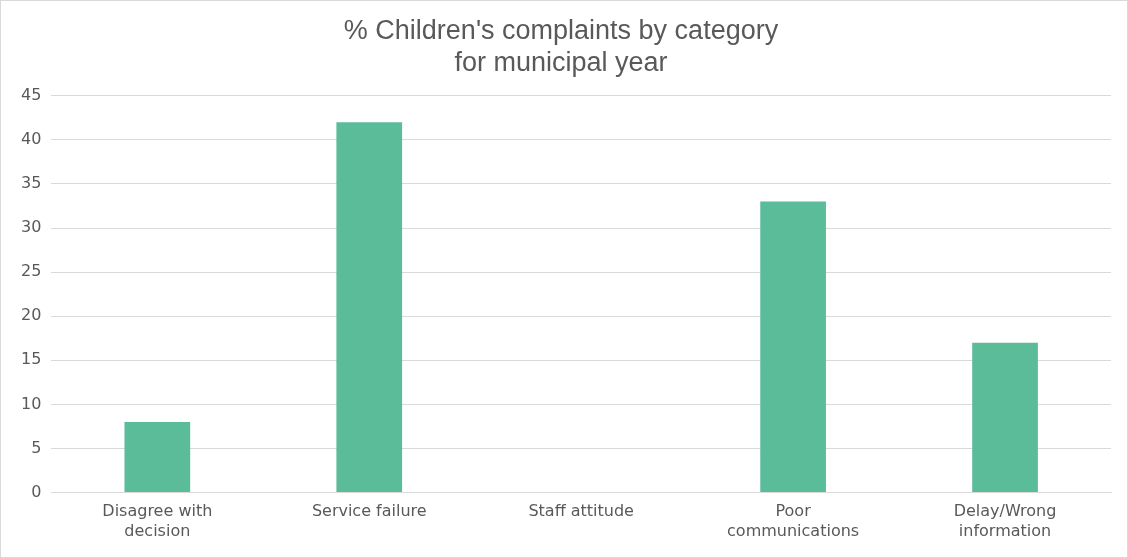 Image resolution: width=1128 pixels, height=558 pixels. Describe the element at coordinates (36, 447) in the screenshot. I see `y-tick-label: 5` at that location.